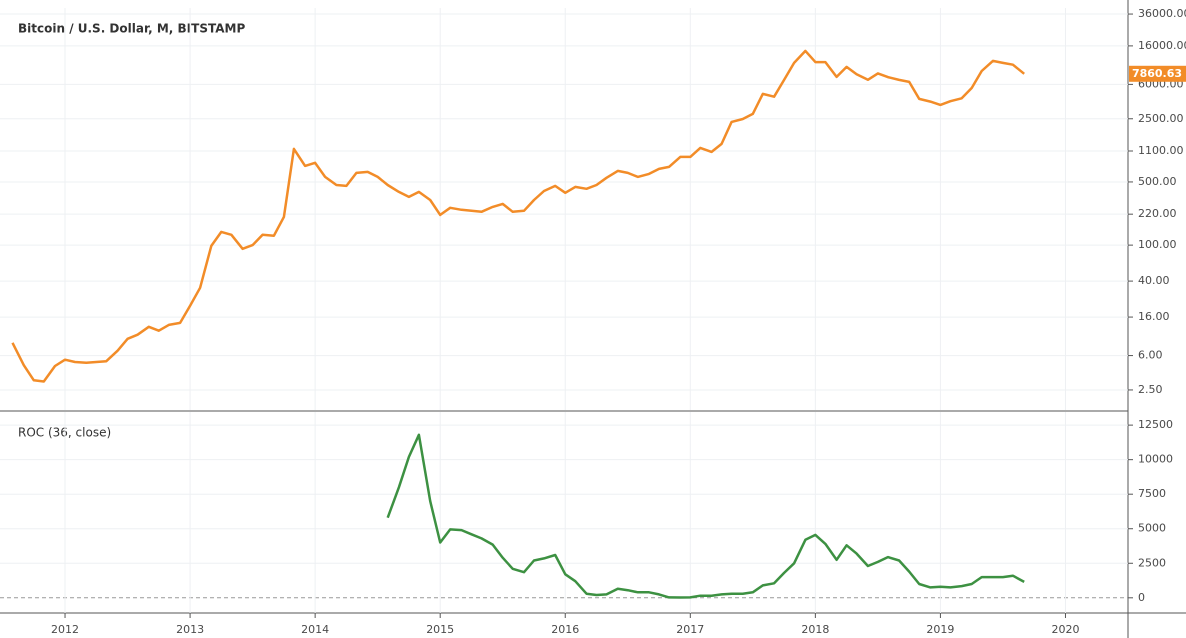  What do you see at coordinates (940, 629) in the screenshot?
I see `x-tick-label: 2019` at bounding box center [940, 629].